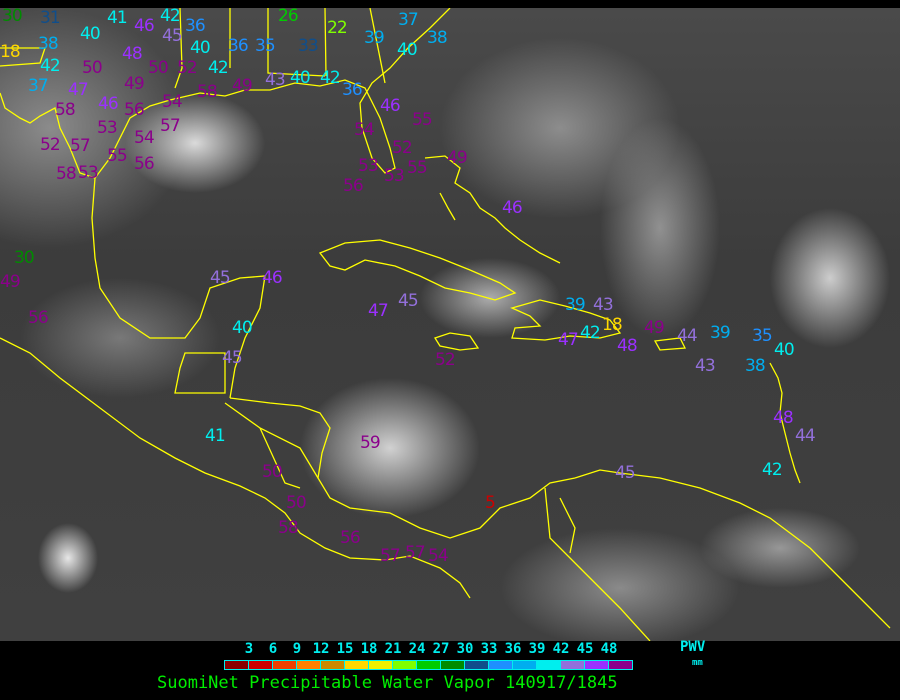 This screenshot has height=700, width=900. What do you see at coordinates (732, 549) in the screenshot?
I see `south-america-coastline` at bounding box center [732, 549].